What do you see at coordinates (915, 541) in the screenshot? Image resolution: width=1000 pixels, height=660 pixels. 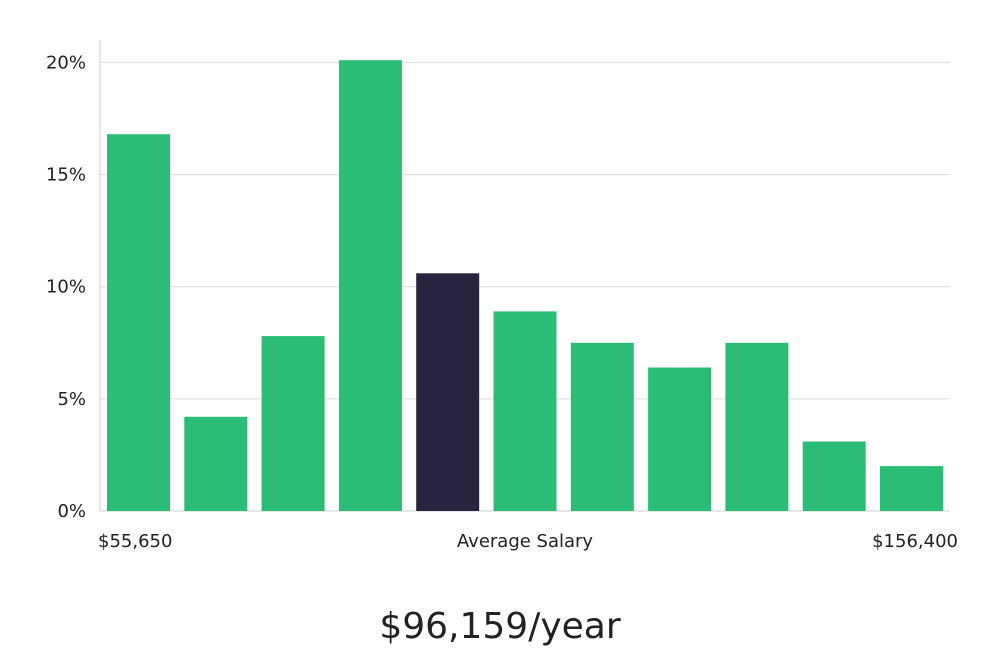 I see `x-max-label: $156,400` at bounding box center [915, 541].